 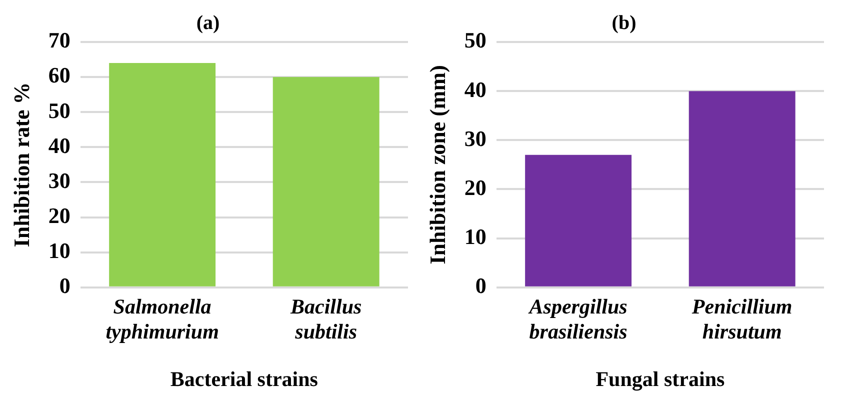 I want to click on x-tick-label: Aspergillus brasiliensis, so click(x=577, y=319).